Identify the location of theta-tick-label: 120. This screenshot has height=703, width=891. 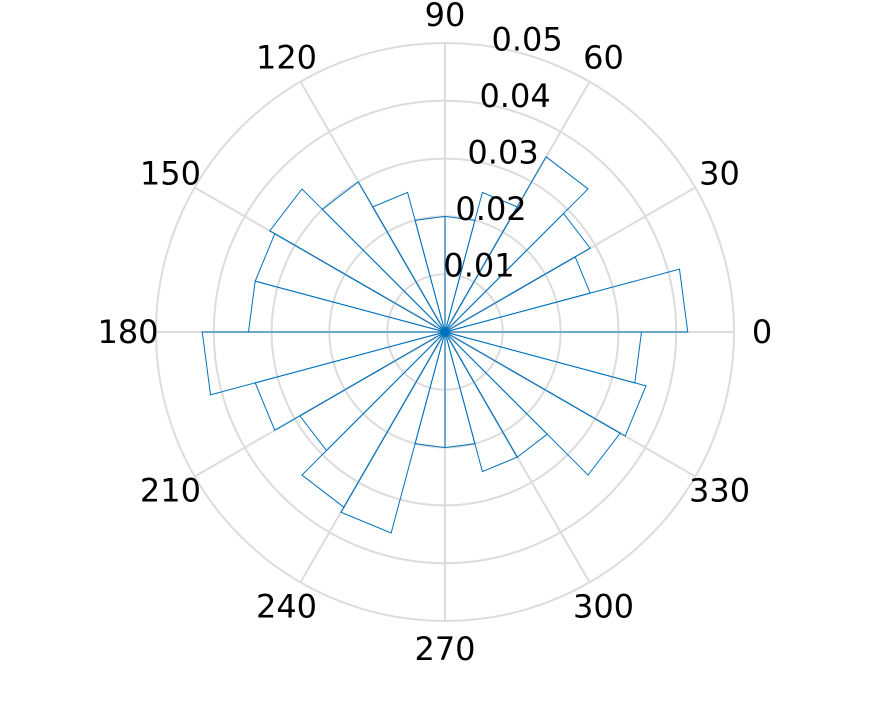
(286, 57).